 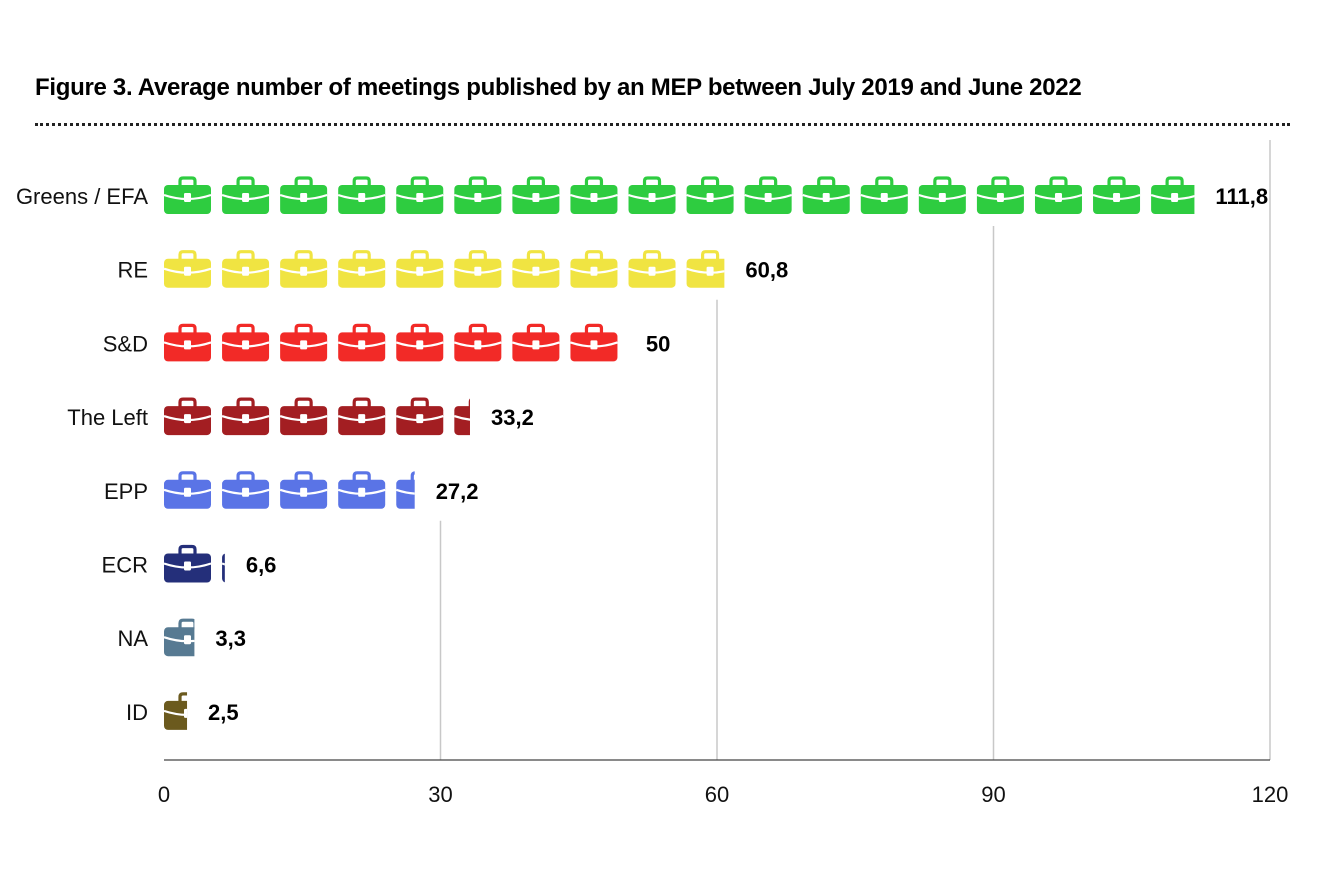 I want to click on category-label: The Left, so click(x=107, y=417).